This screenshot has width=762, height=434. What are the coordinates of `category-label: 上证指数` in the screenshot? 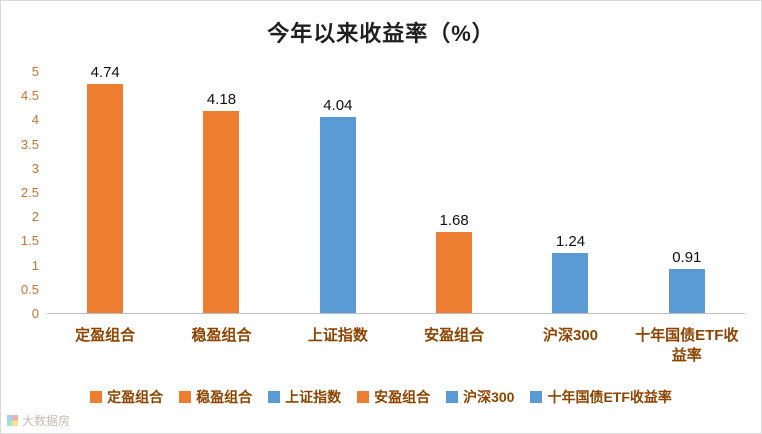 It's located at (337, 335).